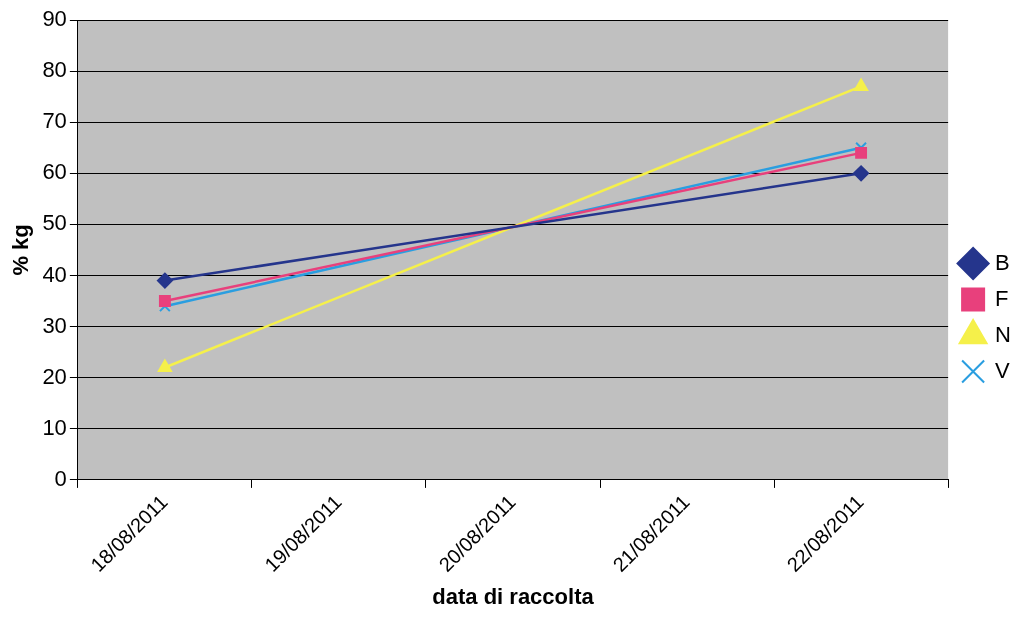  I want to click on y-tick-label: 50, so click(54, 223).